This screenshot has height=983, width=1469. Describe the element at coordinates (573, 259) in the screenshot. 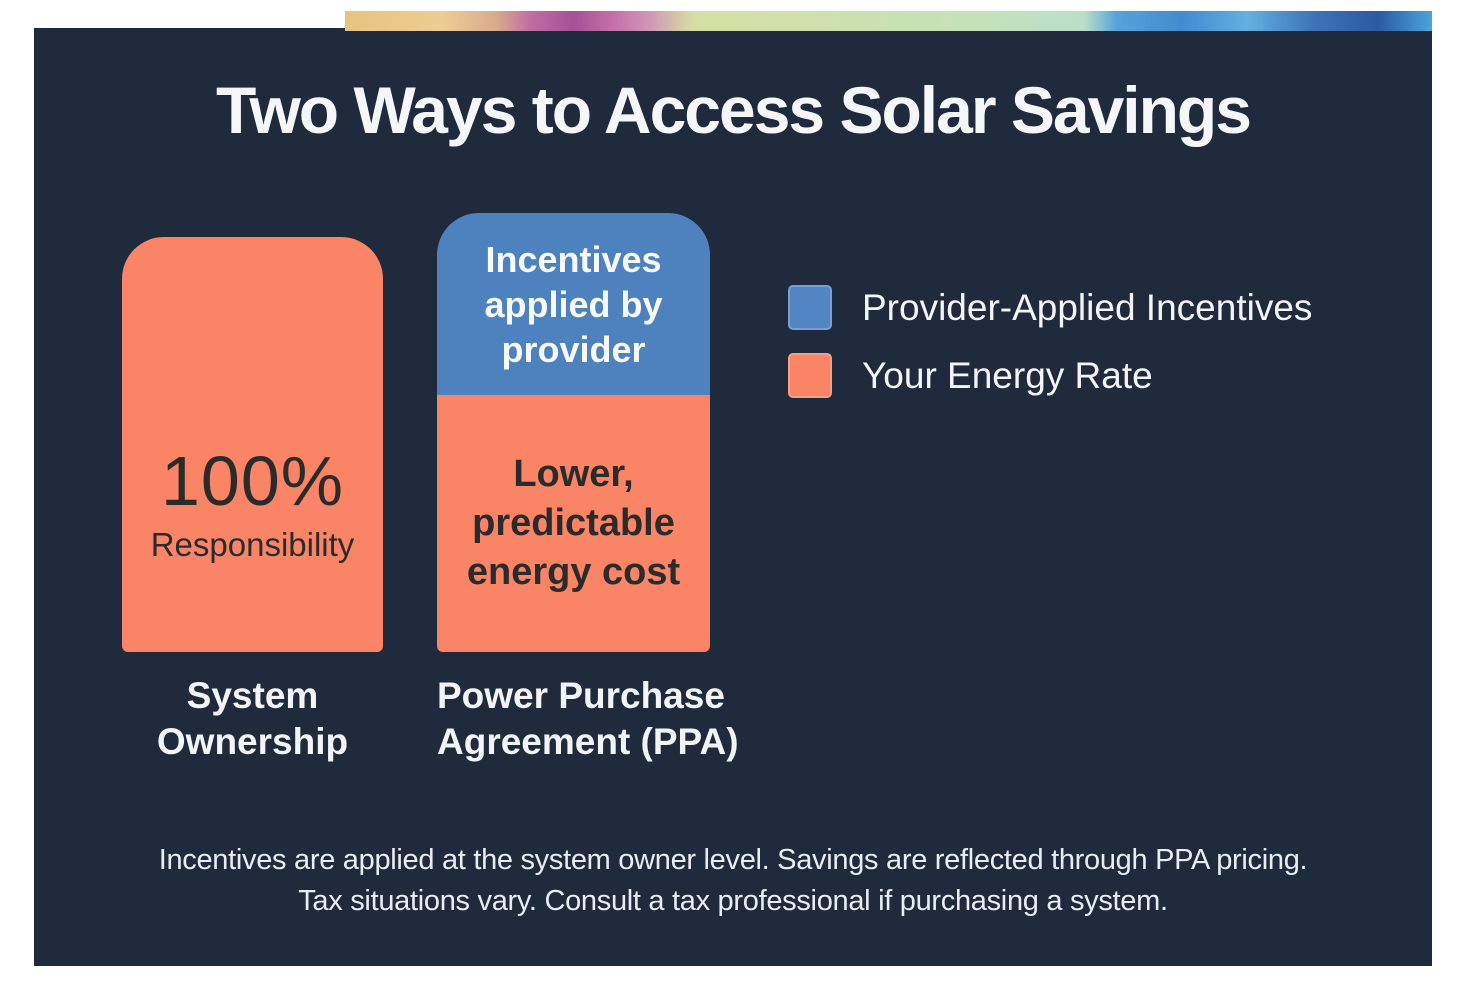

I see `text-line: Incentives` at that location.